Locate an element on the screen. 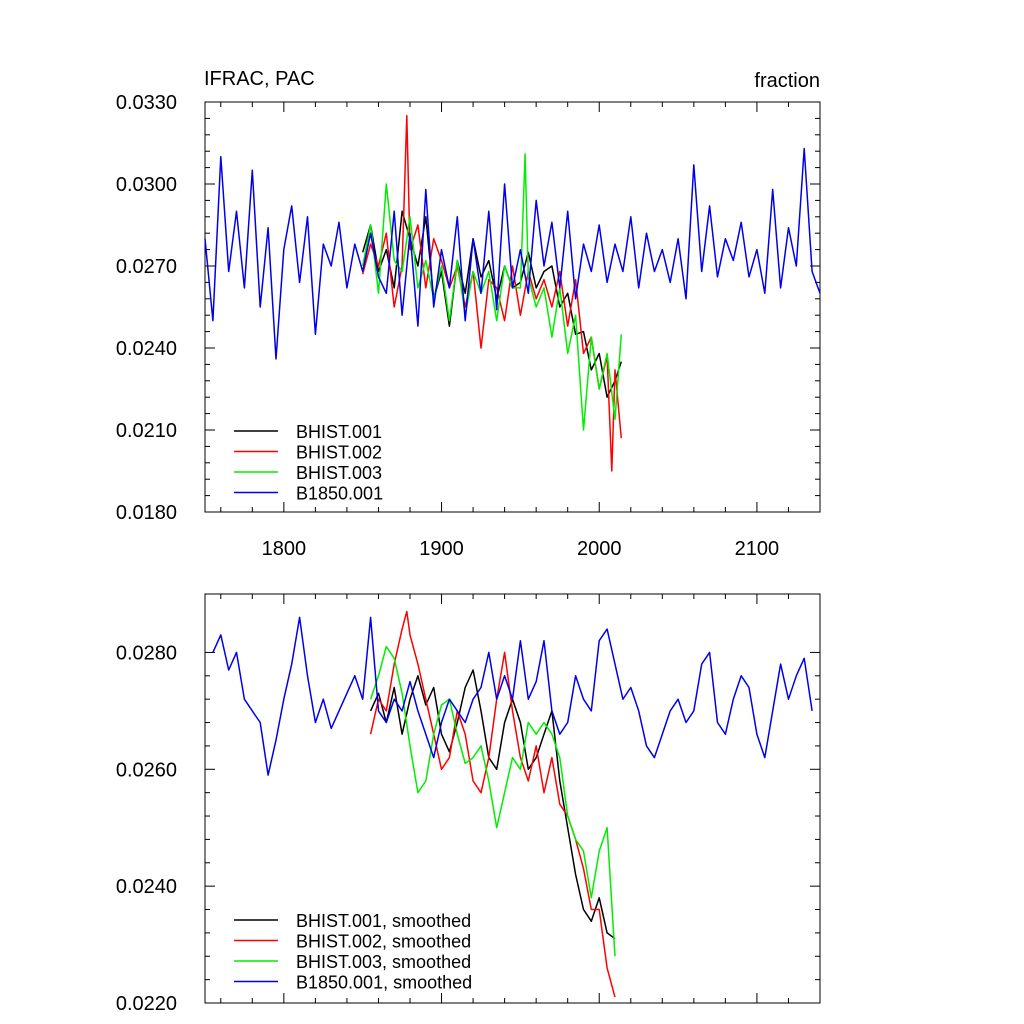  chart-units: fraction is located at coordinates (787, 81).